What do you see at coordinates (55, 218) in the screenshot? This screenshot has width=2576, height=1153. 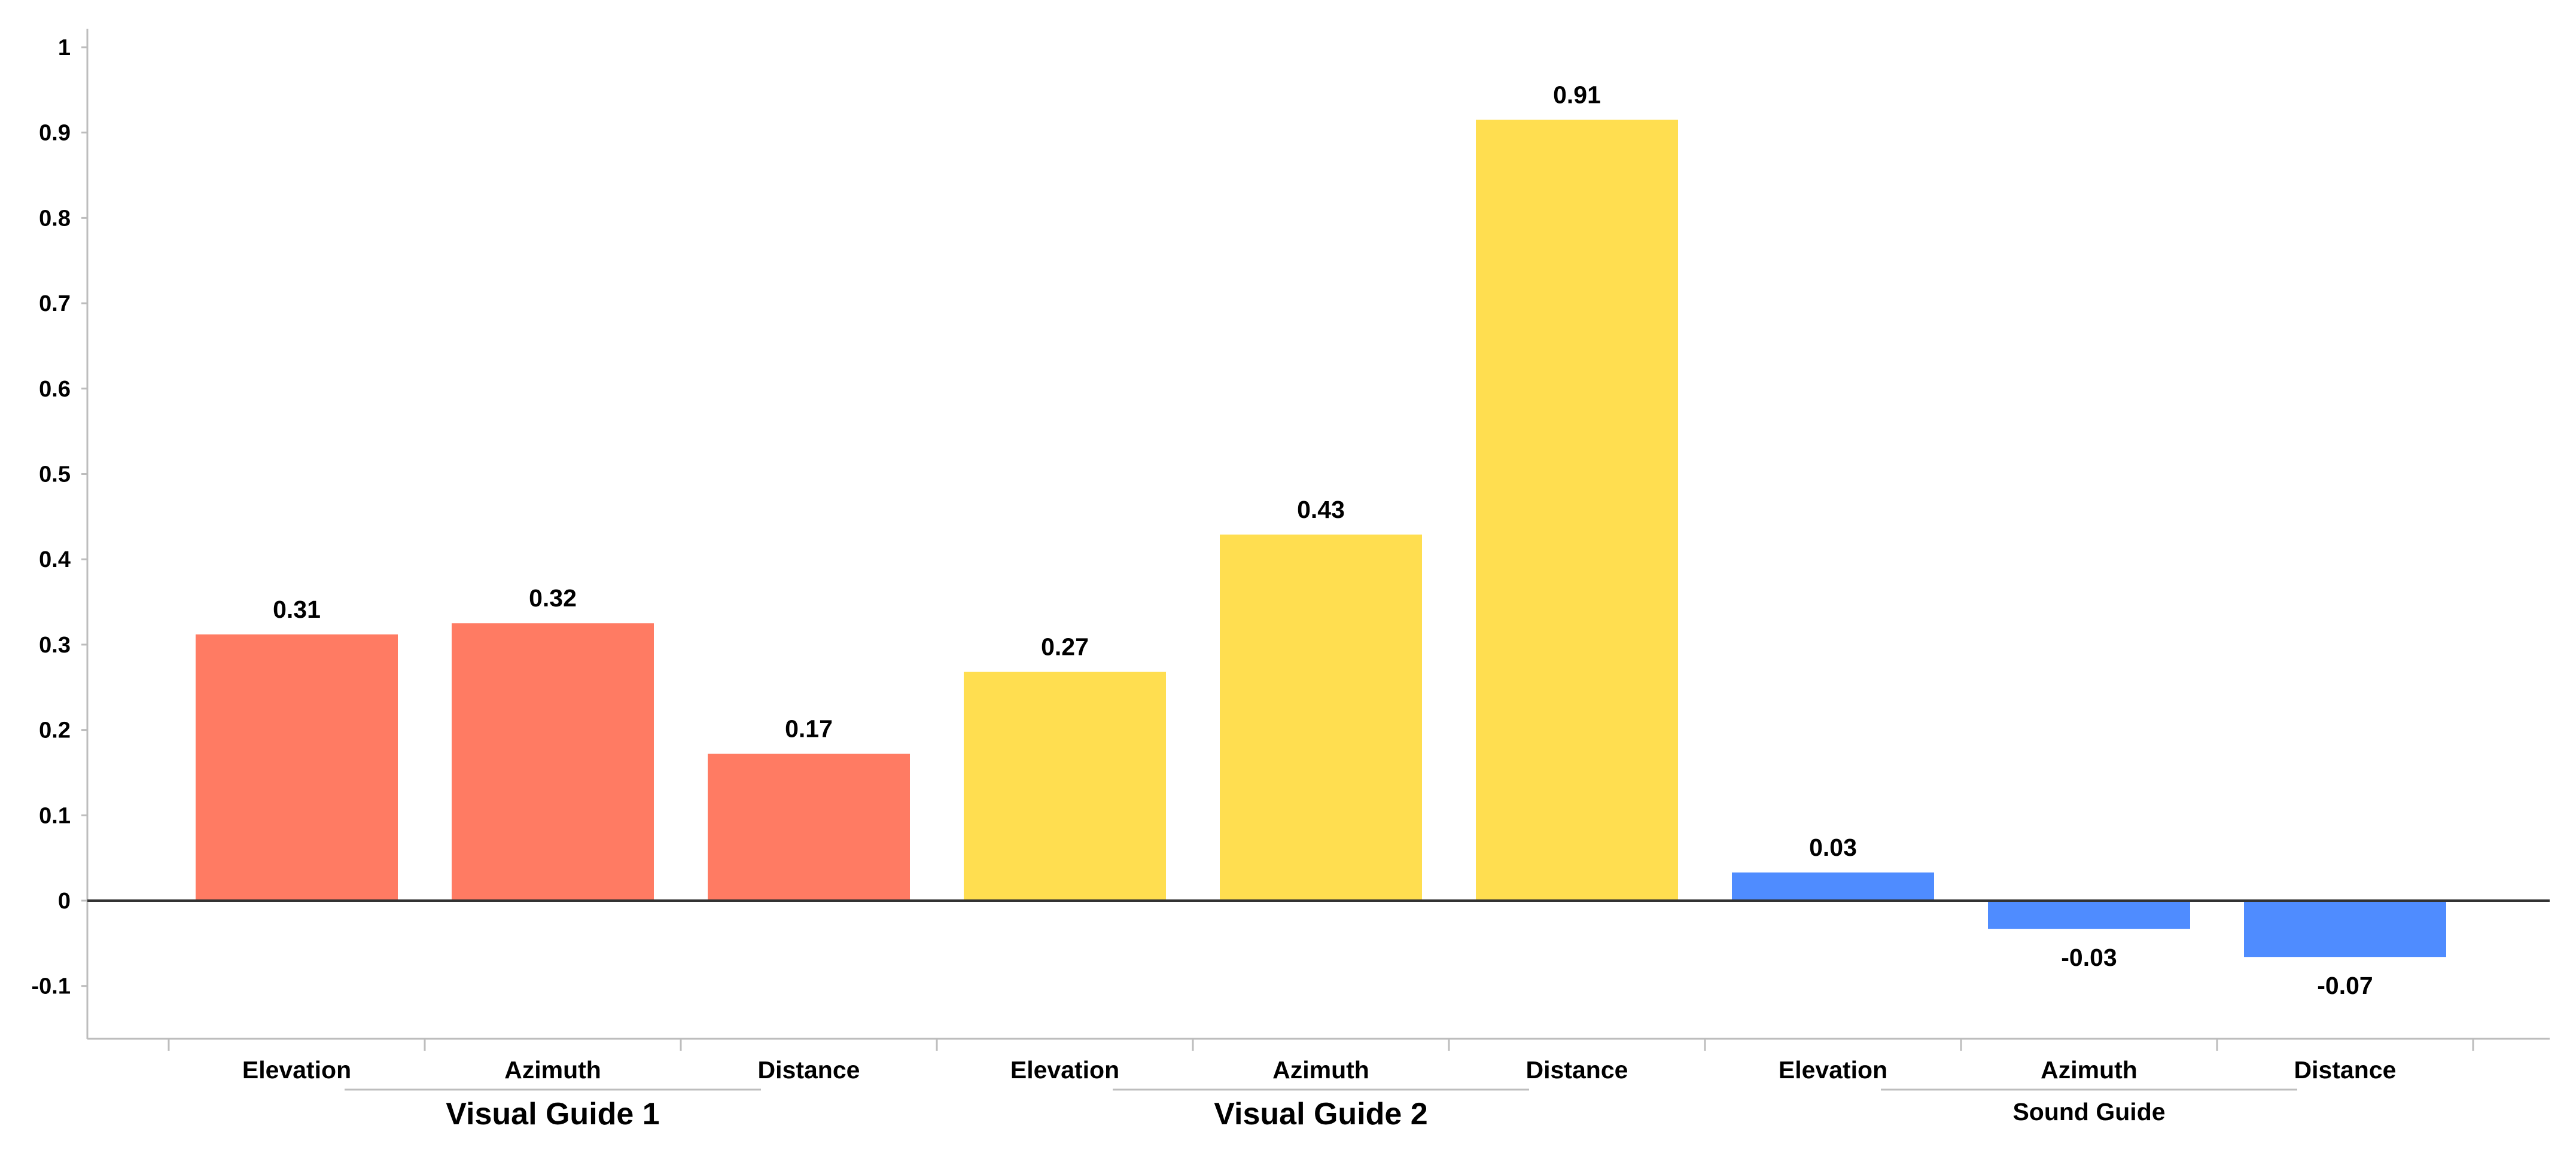 I see `y-tick-label: 0.8` at bounding box center [55, 218].